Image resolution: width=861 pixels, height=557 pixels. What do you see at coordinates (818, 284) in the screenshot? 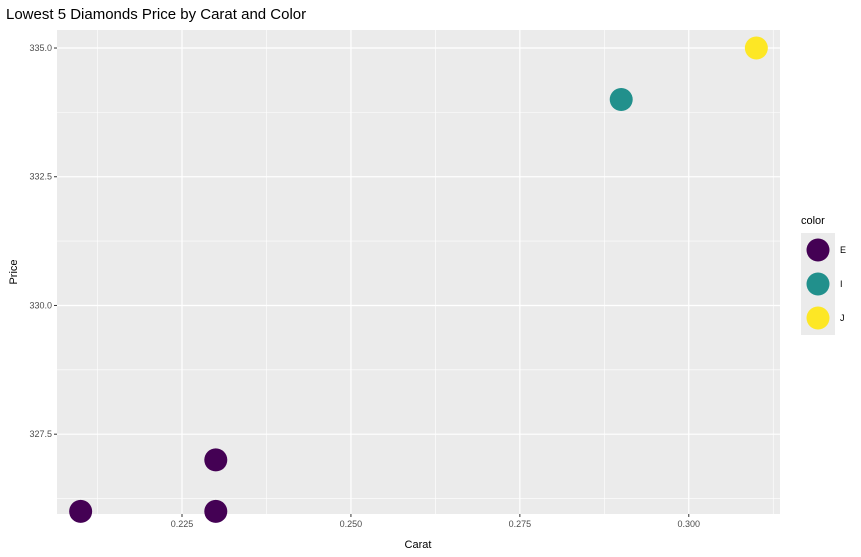
I see `legend-swatch-I` at bounding box center [818, 284].